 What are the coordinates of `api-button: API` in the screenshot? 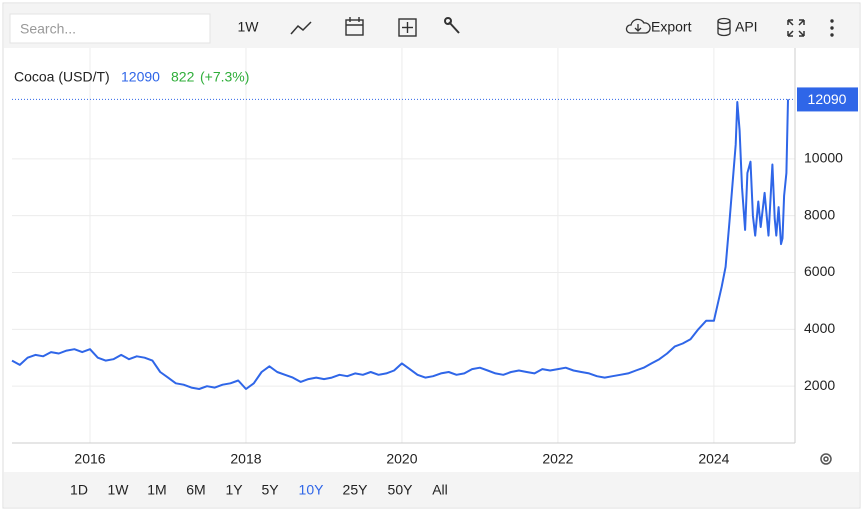 It's located at (746, 27).